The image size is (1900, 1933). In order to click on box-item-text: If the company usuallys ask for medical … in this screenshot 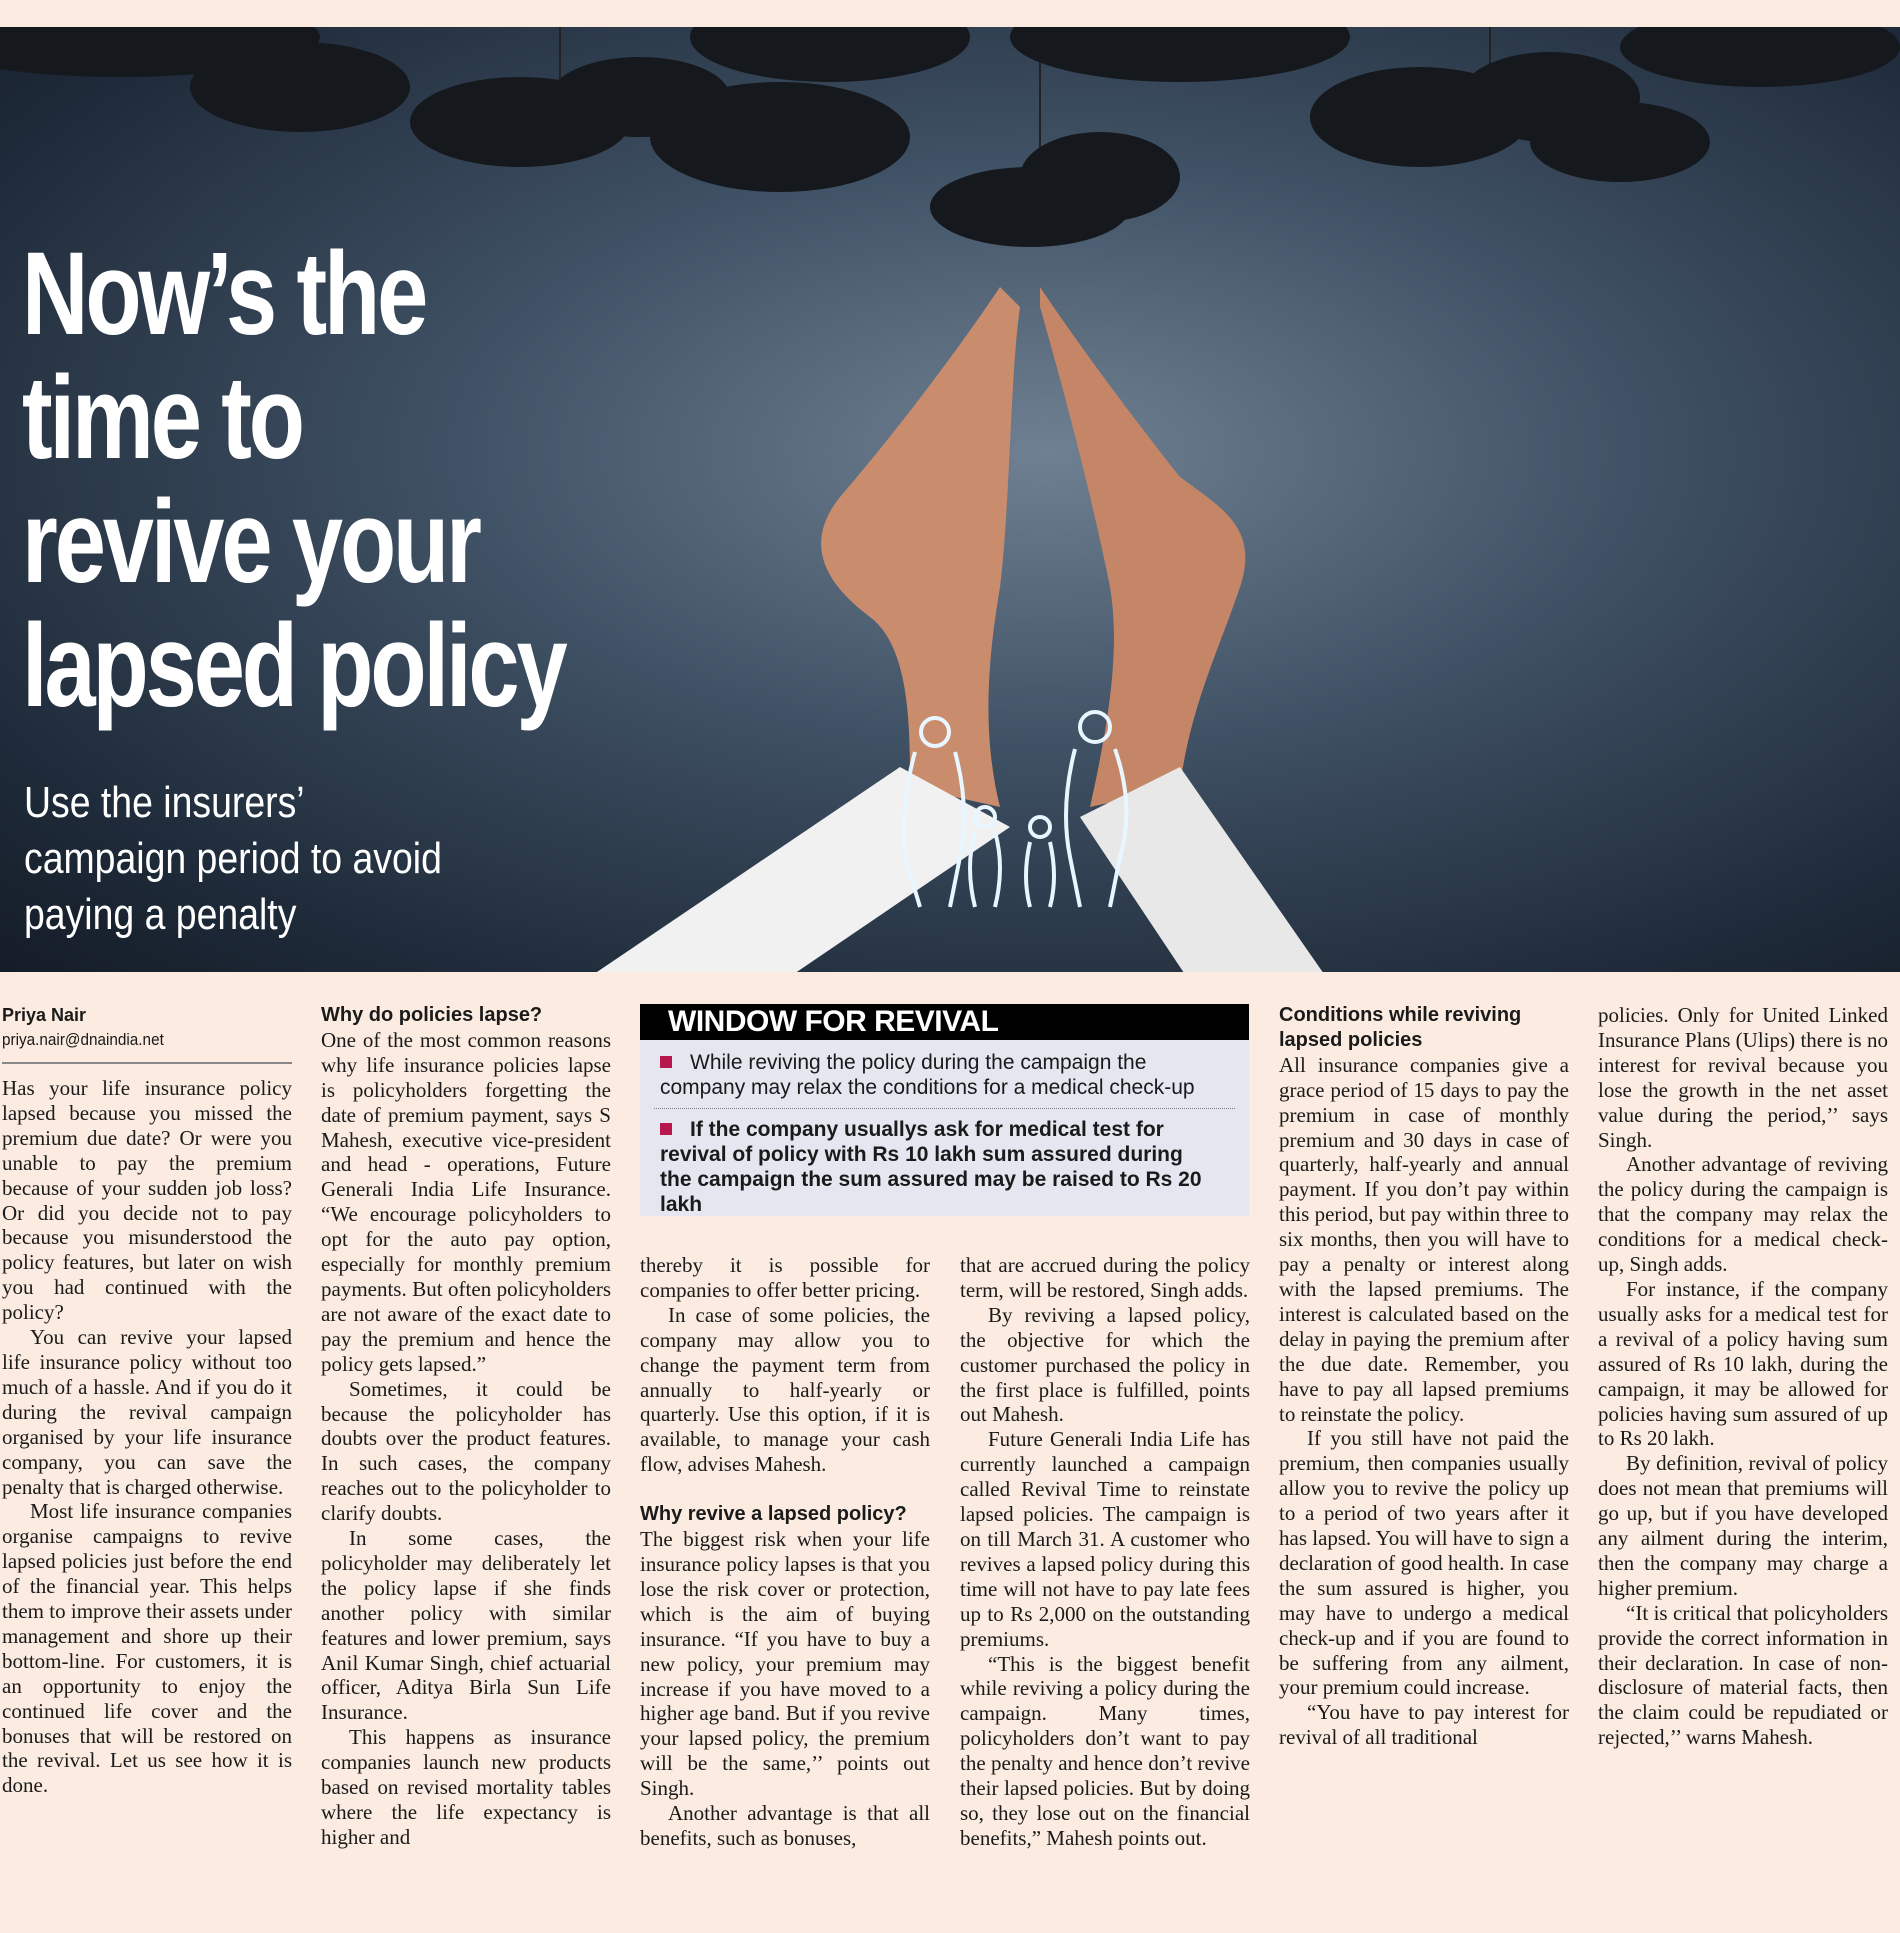, I will do `click(931, 1167)`.